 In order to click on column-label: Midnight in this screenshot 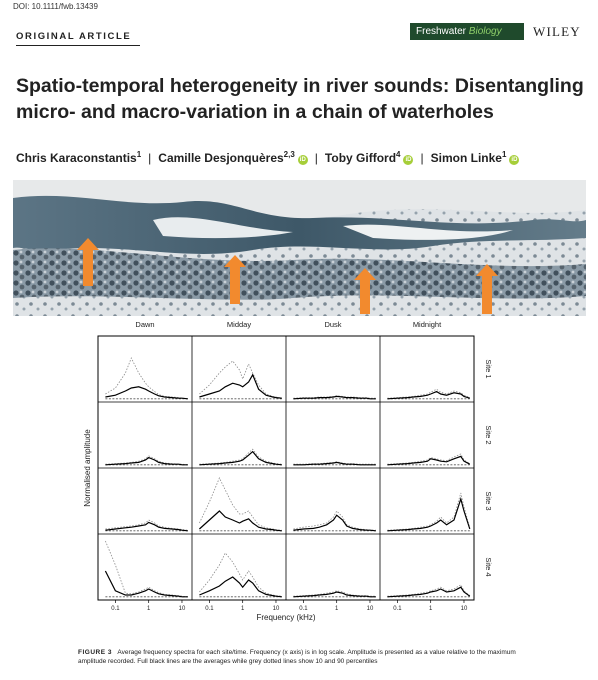, I will do `click(427, 324)`.